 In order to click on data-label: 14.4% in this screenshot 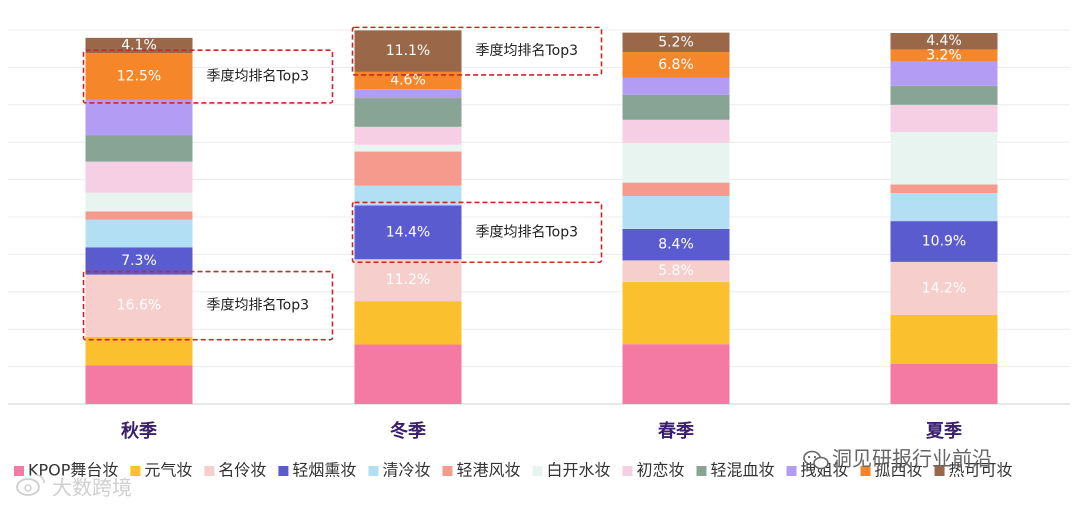, I will do `click(408, 232)`.